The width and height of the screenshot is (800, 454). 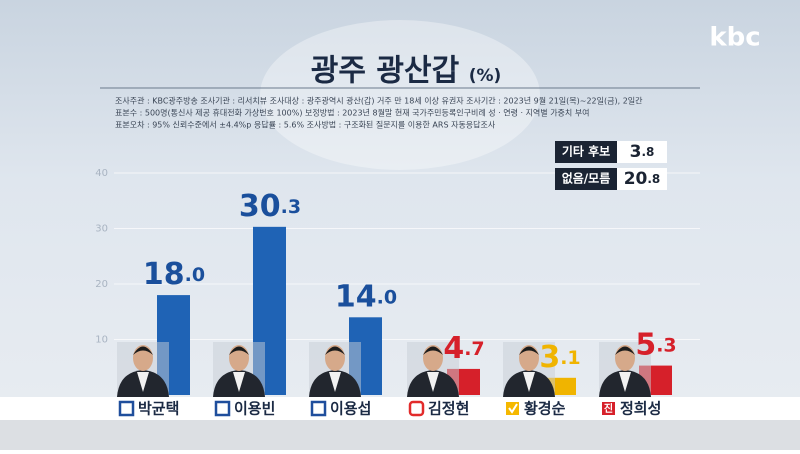 What do you see at coordinates (400, 95) in the screenshot?
I see `dome` at bounding box center [400, 95].